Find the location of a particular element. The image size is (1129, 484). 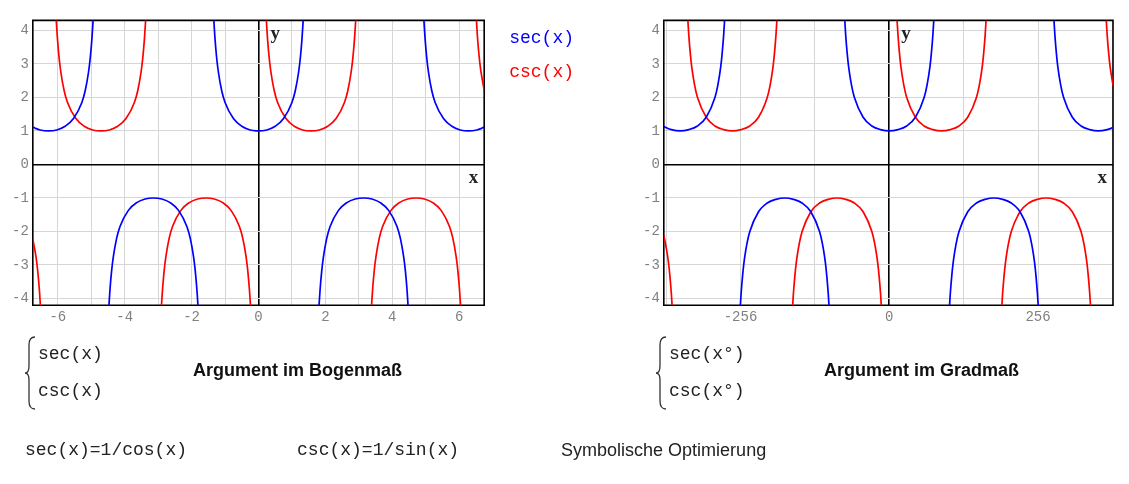

x-tick-label: -2 is located at coordinates (192, 317).